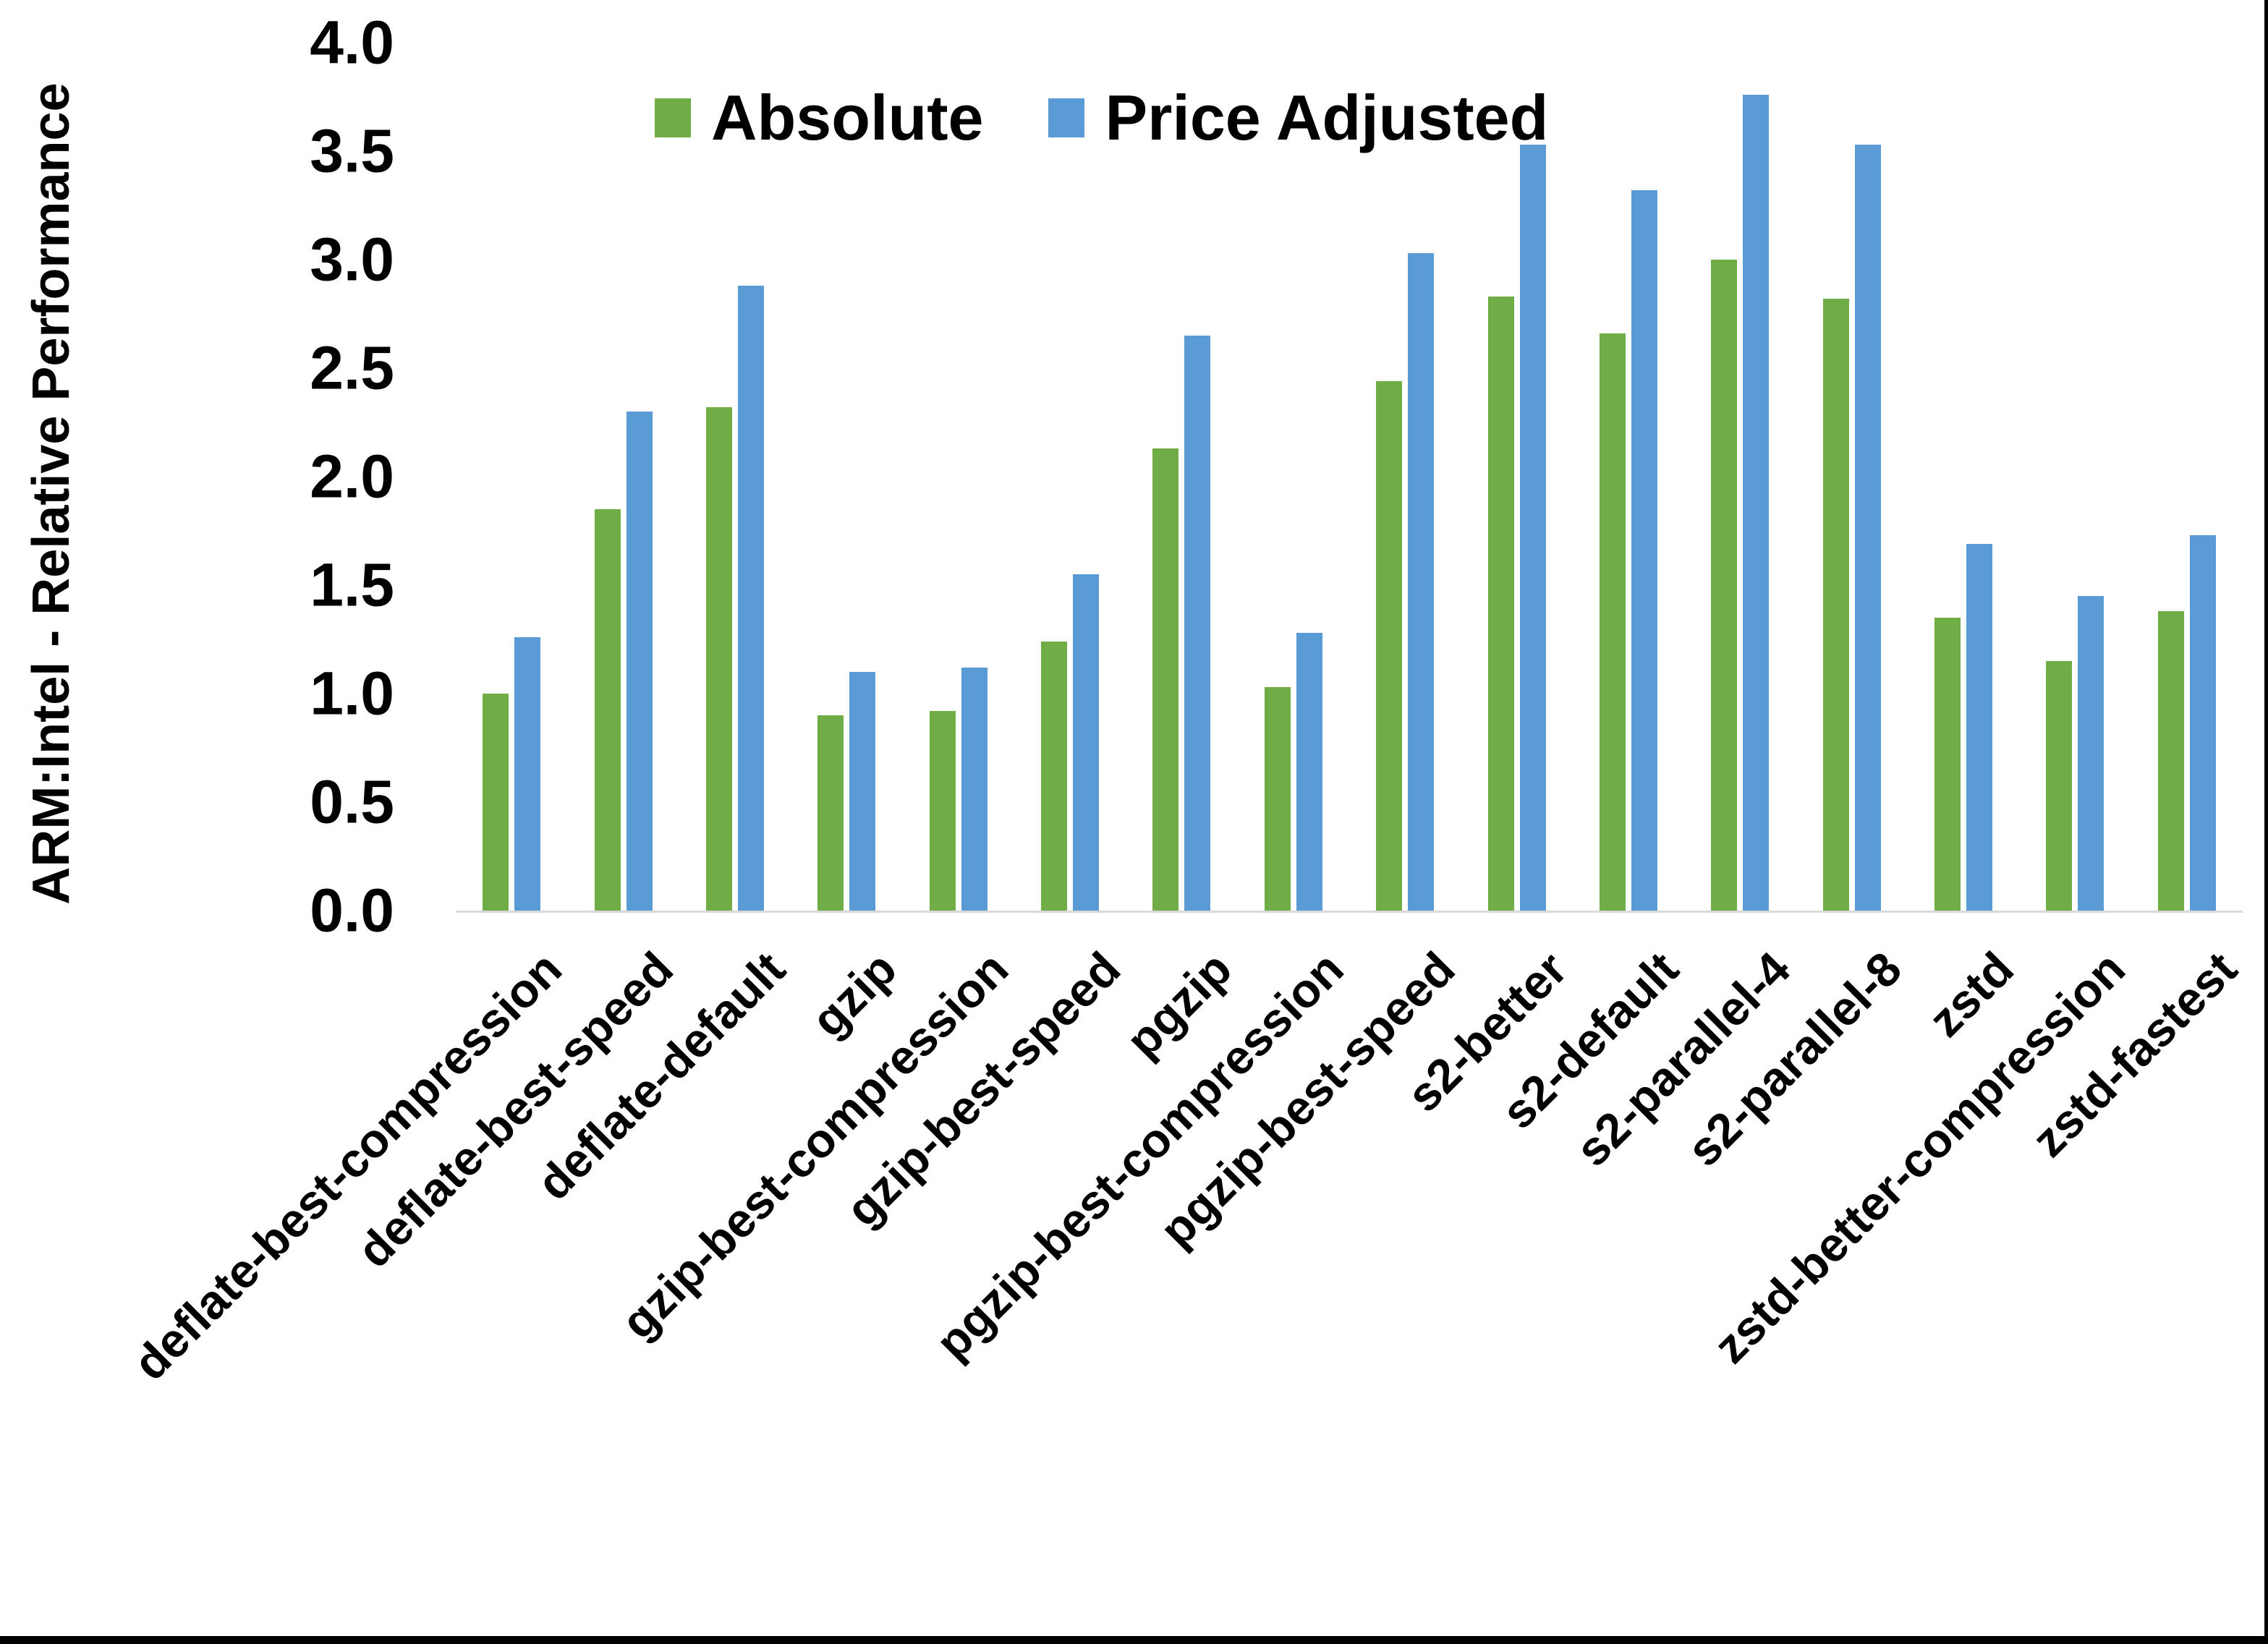 The width and height of the screenshot is (2268, 1644). What do you see at coordinates (1293, 477) in the screenshot?
I see `bar-group-pgzip-best-compression` at bounding box center [1293, 477].